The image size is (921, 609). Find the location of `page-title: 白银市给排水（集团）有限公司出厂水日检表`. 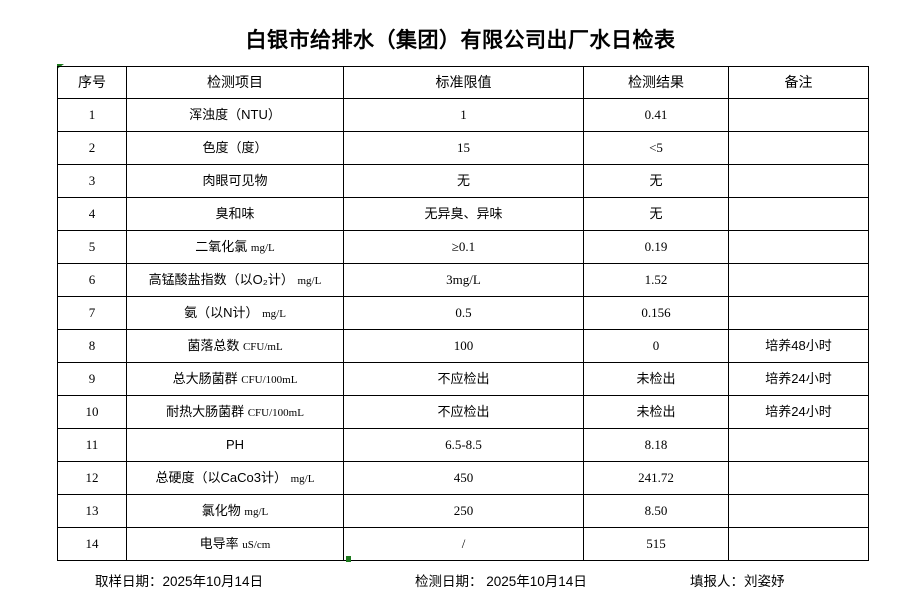

page-title: 白银市给排水（集团）有限公司出厂水日检表 is located at coordinates (460, 40).